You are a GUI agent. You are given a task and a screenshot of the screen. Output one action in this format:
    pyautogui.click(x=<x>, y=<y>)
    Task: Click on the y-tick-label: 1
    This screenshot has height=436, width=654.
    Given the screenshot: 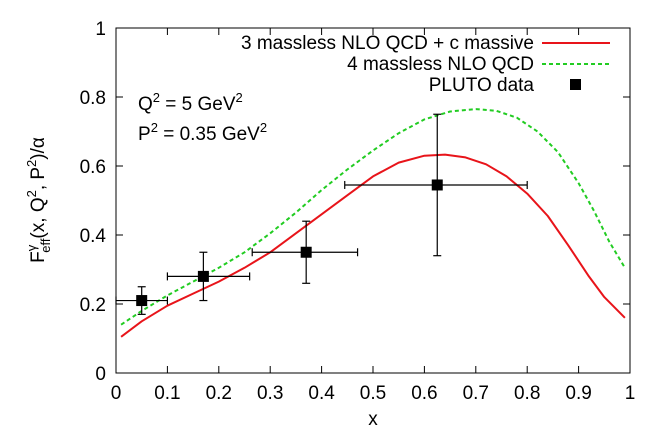 What is the action you would take?
    pyautogui.click(x=100, y=29)
    